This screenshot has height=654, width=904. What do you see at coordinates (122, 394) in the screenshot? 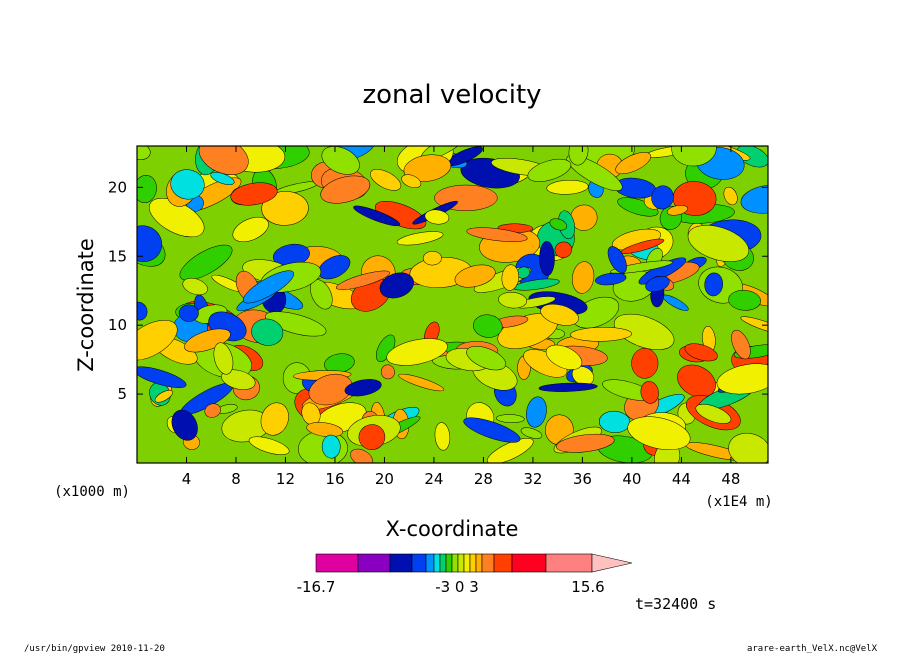
I see `y-tick-label: 5` at bounding box center [122, 394].